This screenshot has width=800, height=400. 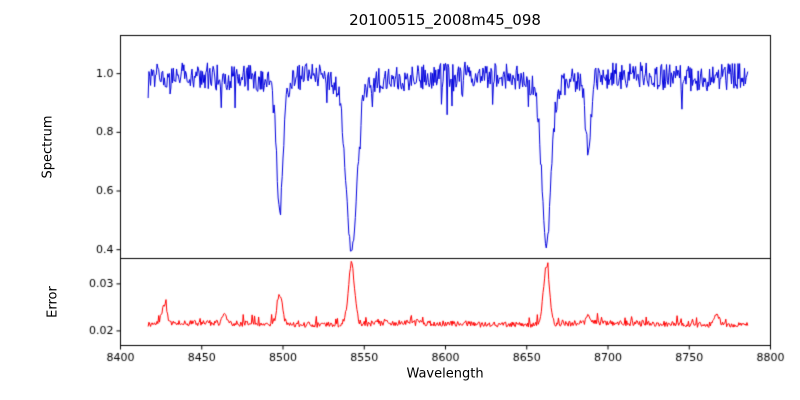 I want to click on error-y-axis-label: Error, so click(x=53, y=302).